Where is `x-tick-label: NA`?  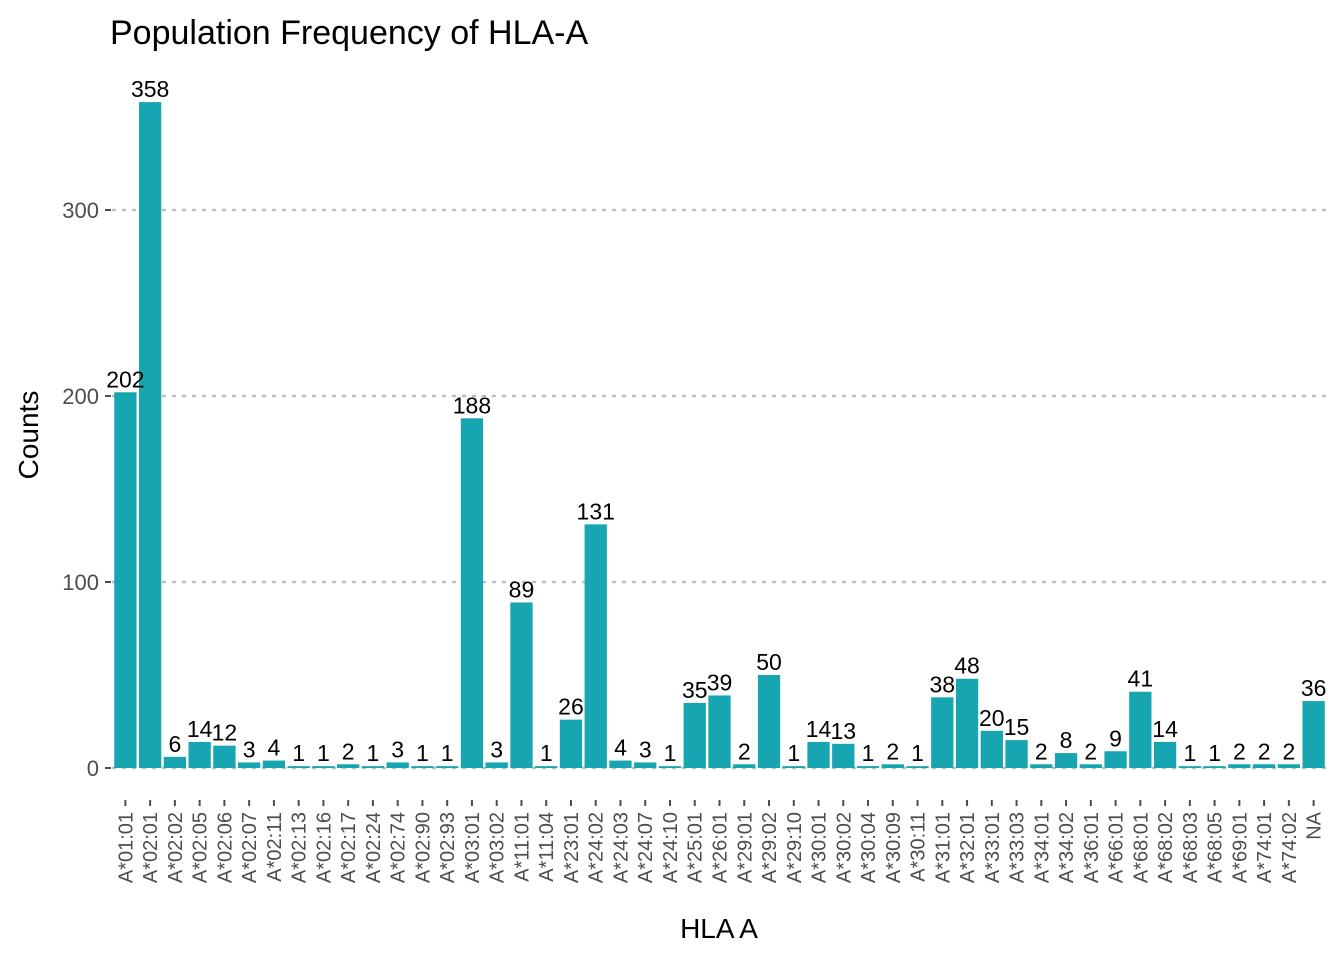
x-tick-label: NA is located at coordinates (1315, 825).